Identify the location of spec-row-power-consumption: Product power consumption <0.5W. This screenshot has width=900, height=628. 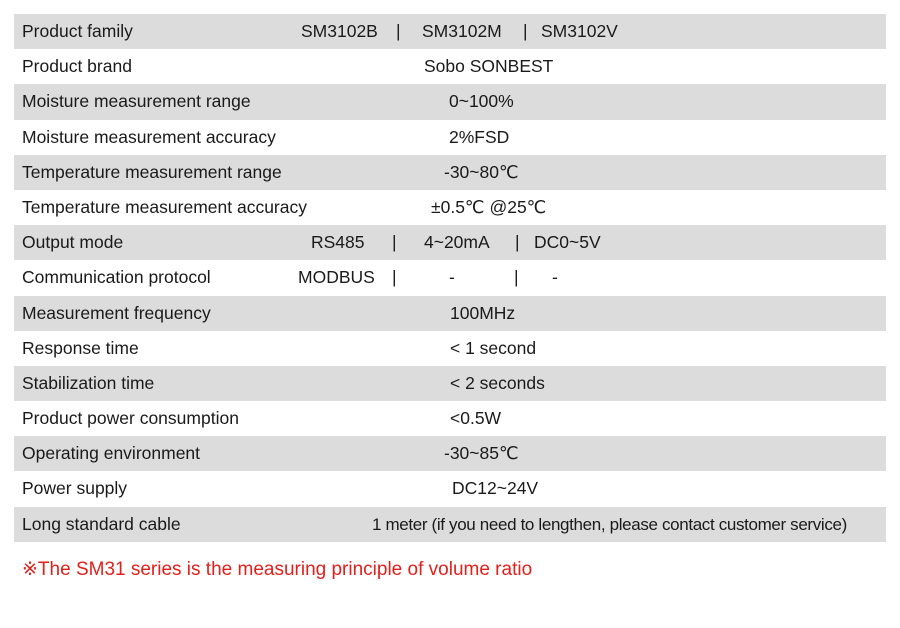
(450, 419).